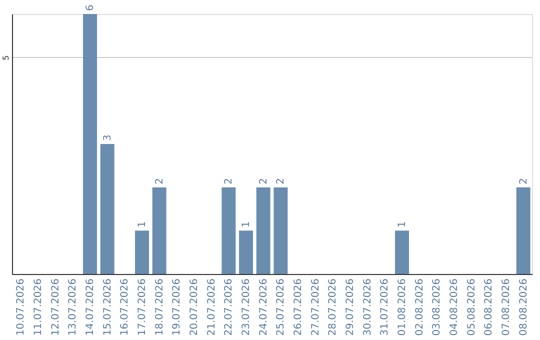  Describe the element at coordinates (246, 307) in the screenshot. I see `x-tick-label: 23.07.2026` at that location.